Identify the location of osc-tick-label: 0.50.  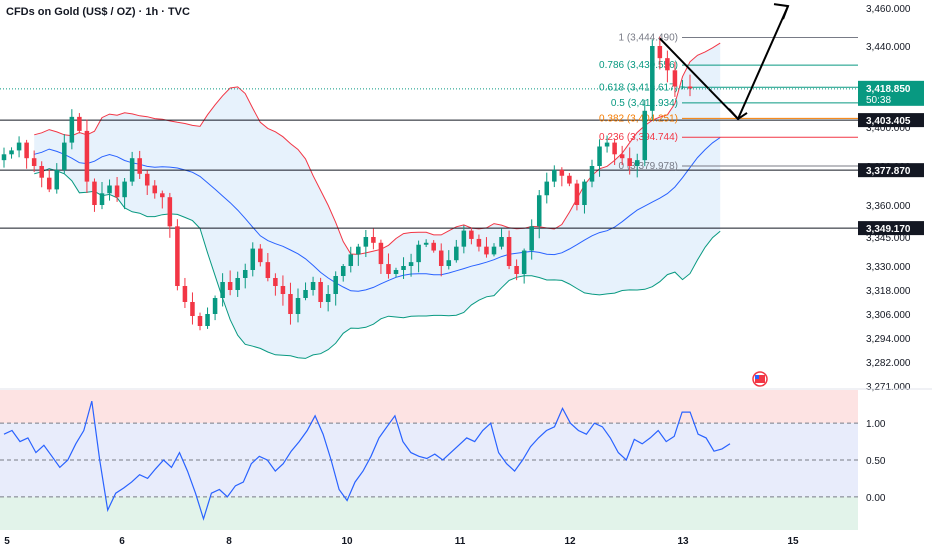
(876, 461).